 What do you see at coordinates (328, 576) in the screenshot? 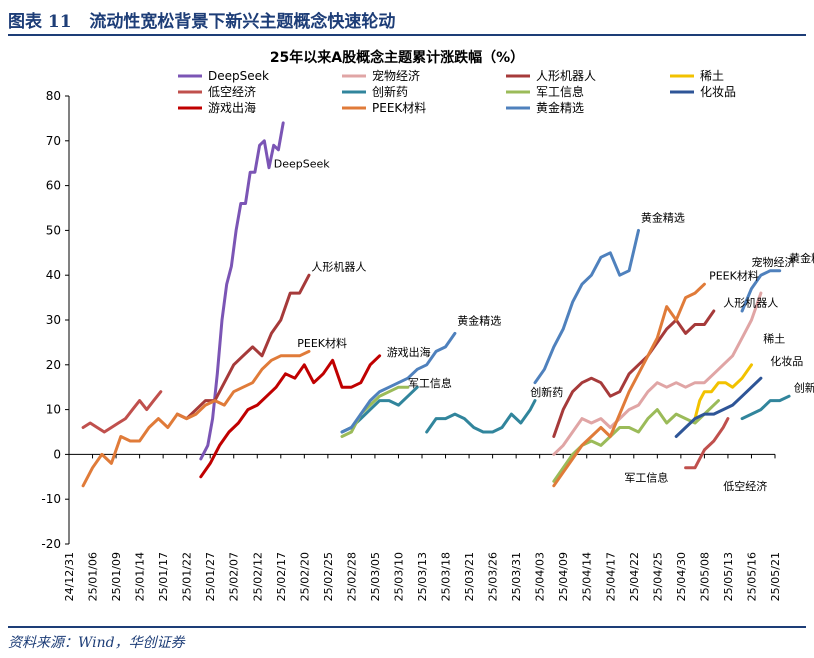
I see `x-tick-label: 25/02/25` at bounding box center [328, 576].